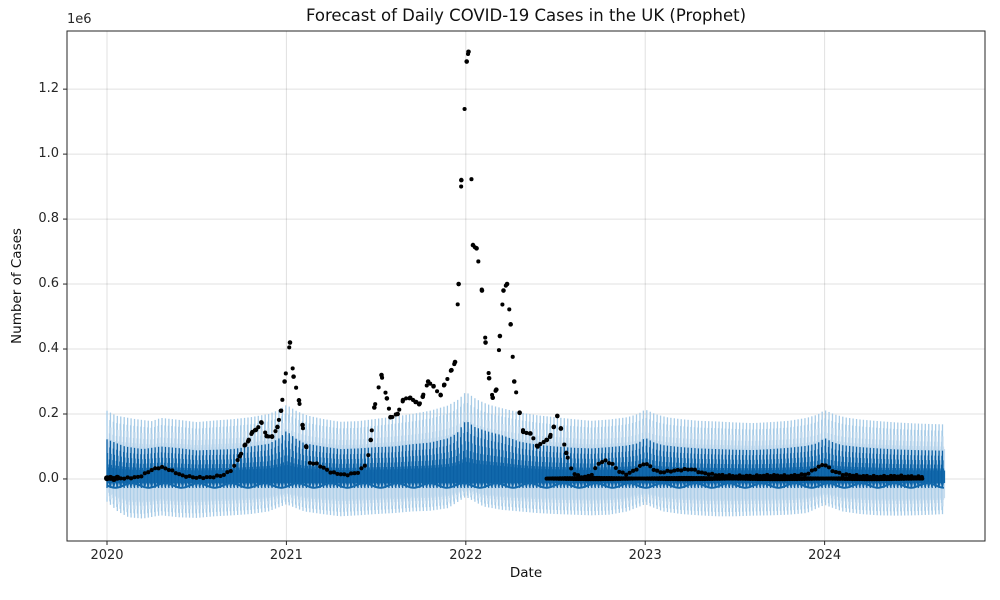 This screenshot has height=600, width=1000. Describe the element at coordinates (825, 555) in the screenshot. I see `x-tick-label: 2024` at that location.